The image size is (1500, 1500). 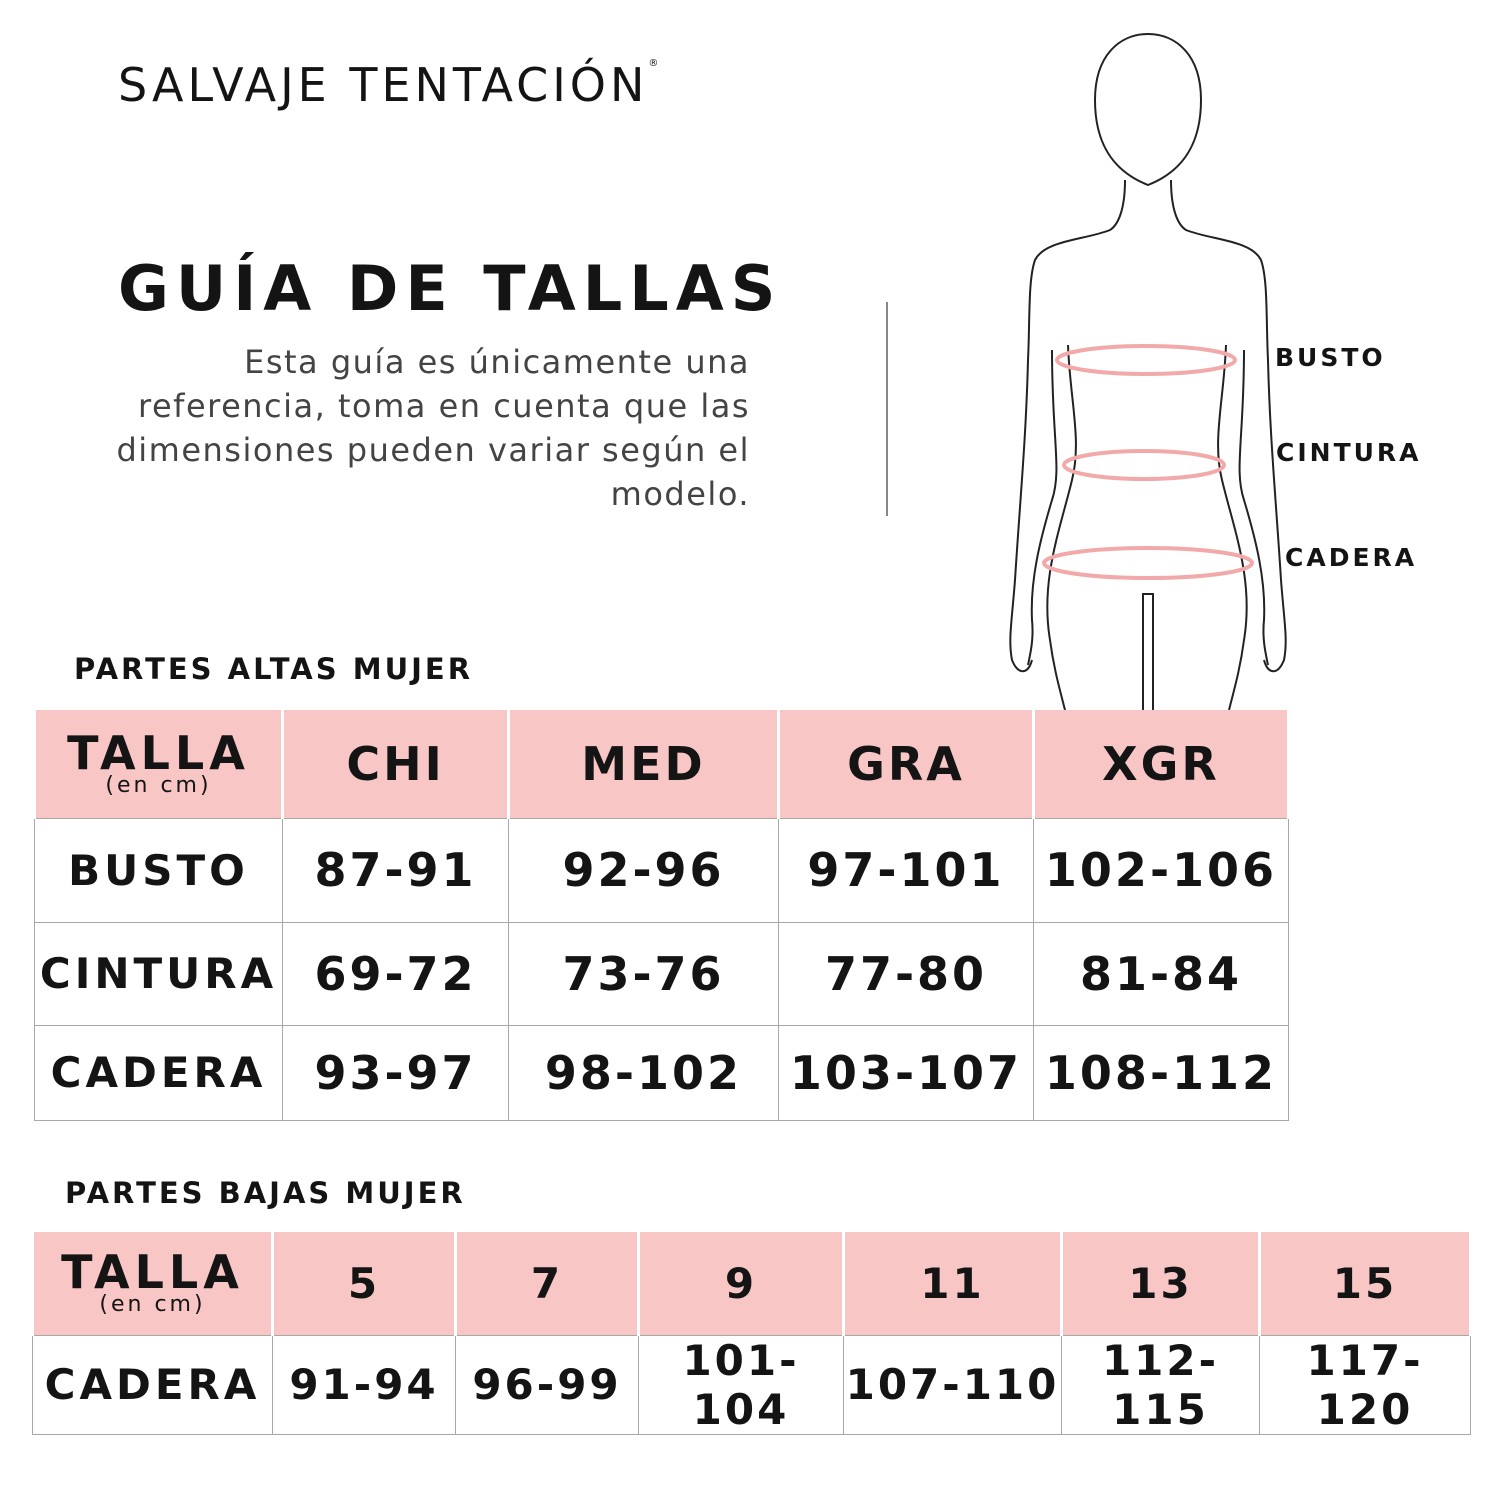 I want to click on table-cell: 73-76, so click(x=643, y=973).